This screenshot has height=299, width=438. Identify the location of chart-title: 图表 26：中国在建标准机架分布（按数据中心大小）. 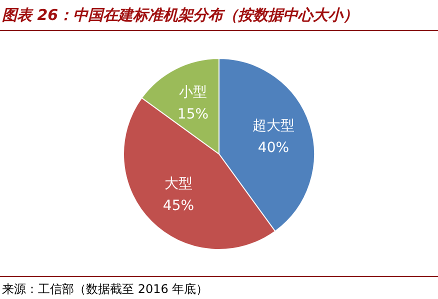
(219, 15).